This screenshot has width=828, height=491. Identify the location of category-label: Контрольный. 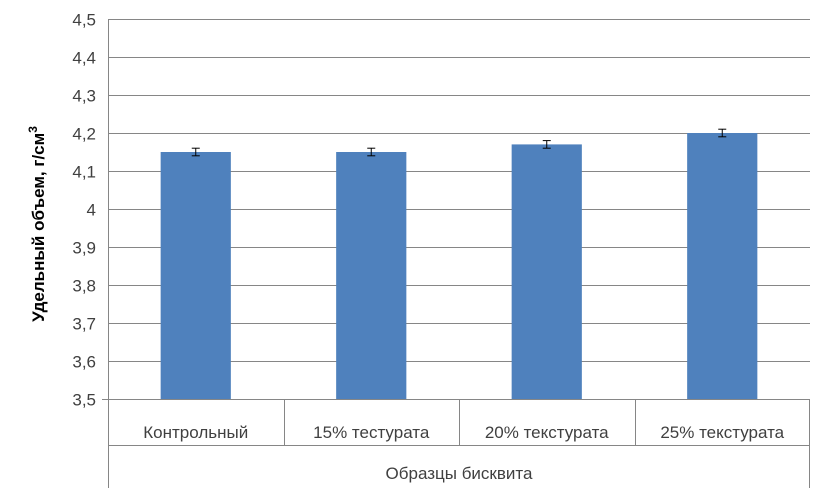
(195, 432).